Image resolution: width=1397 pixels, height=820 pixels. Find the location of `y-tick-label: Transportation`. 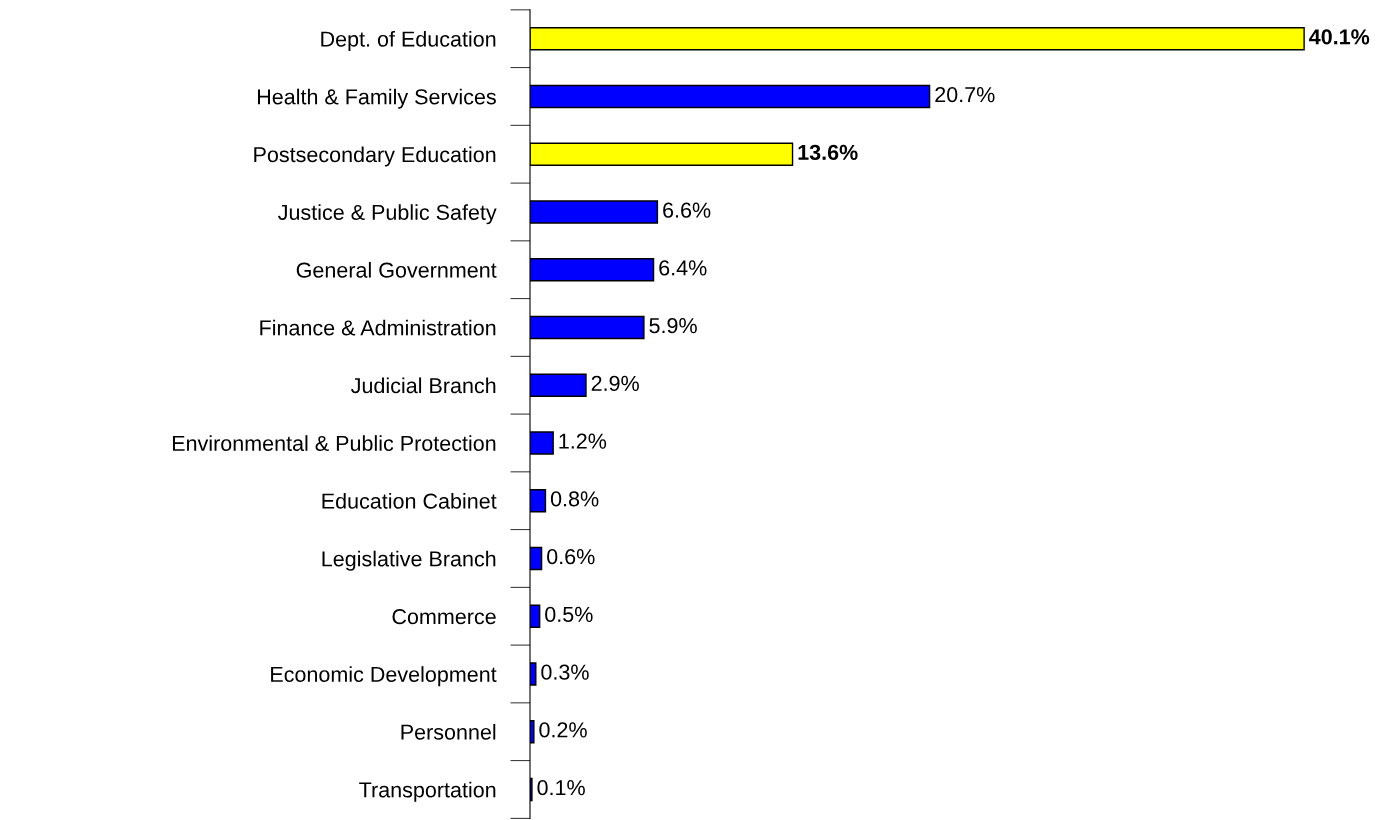

y-tick-label: Transportation is located at coordinates (427, 791).